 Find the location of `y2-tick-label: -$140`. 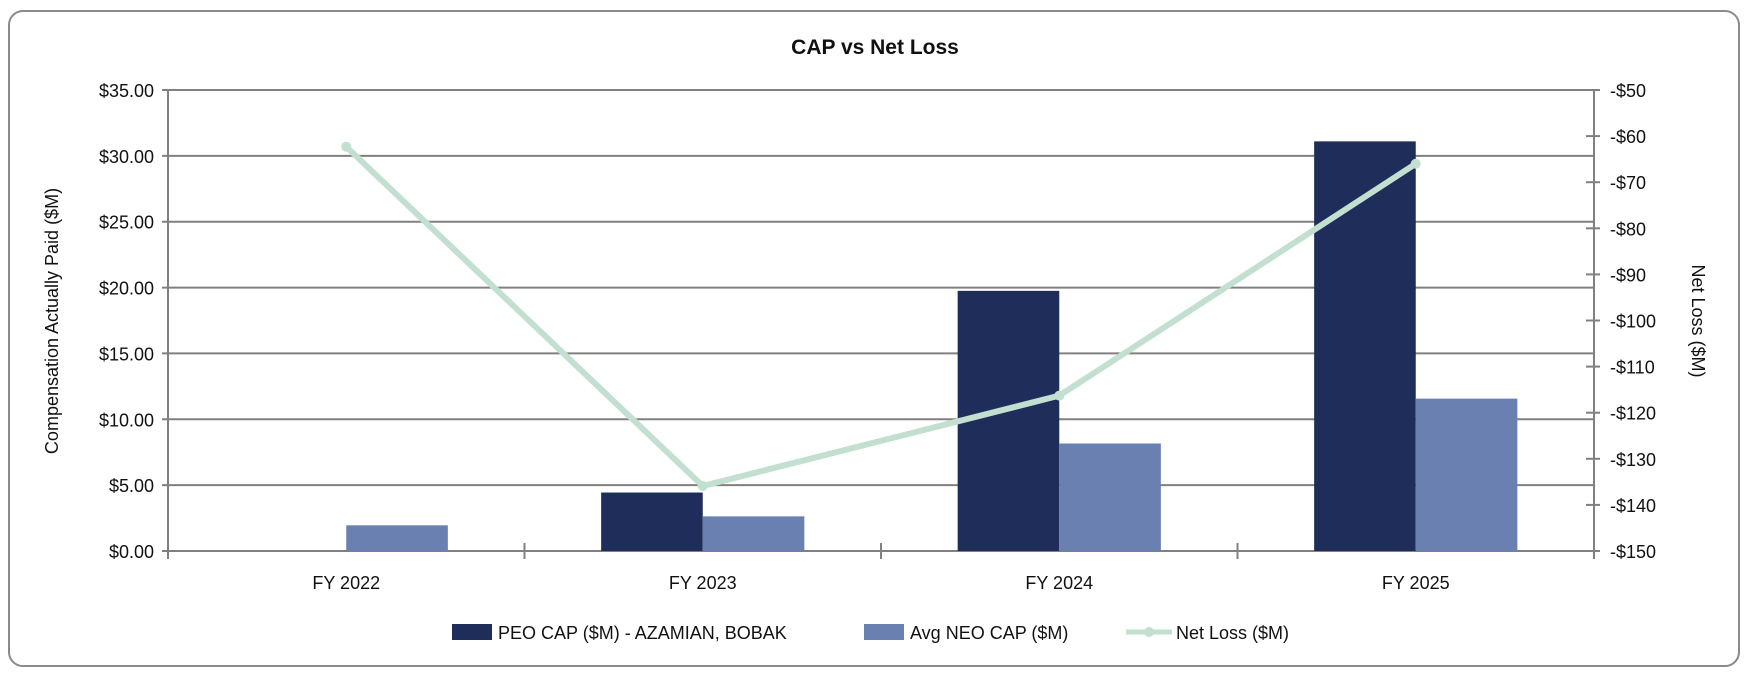

y2-tick-label: -$140 is located at coordinates (1633, 506).